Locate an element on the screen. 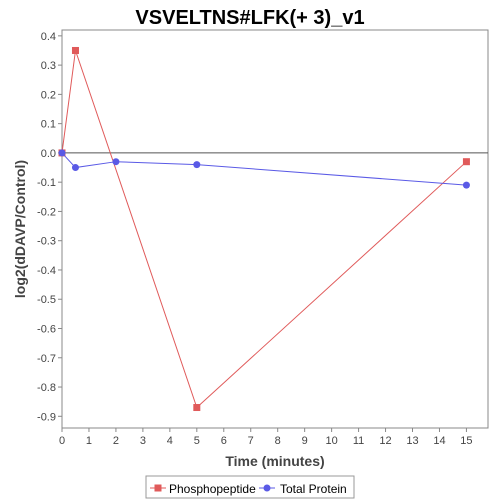 Image resolution: width=500 pixels, height=500 pixels. x-tick-label: 12 is located at coordinates (385, 441).